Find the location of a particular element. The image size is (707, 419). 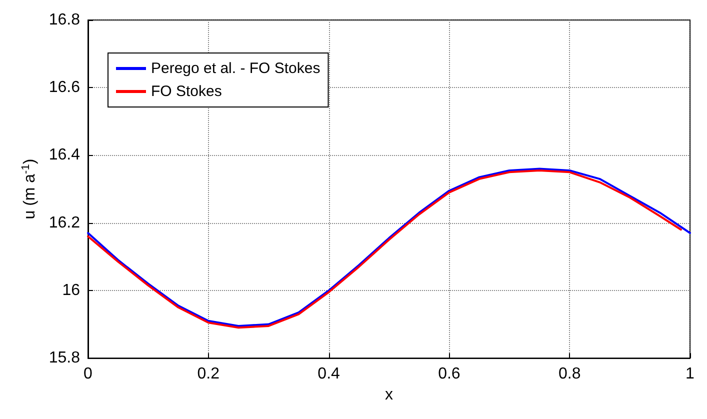

y-tick-label: 16.2 is located at coordinates (64, 223).